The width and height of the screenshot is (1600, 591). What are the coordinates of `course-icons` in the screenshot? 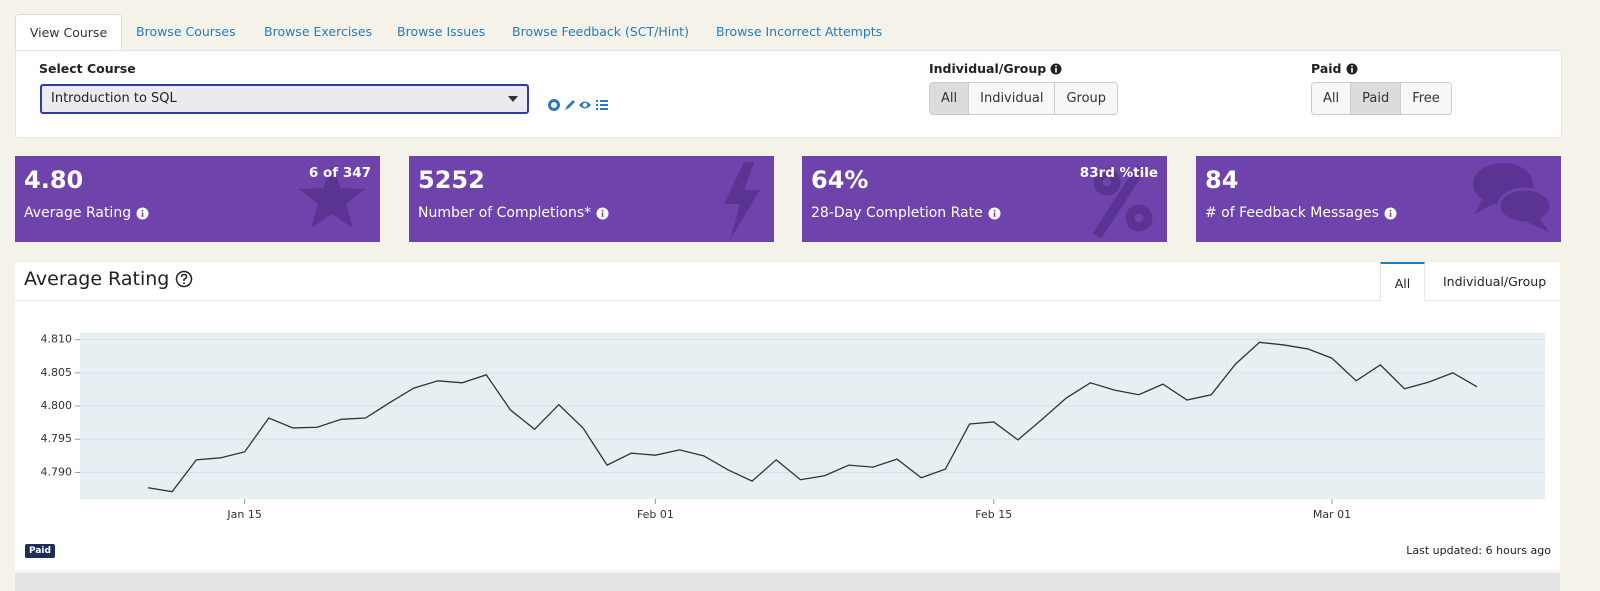 It's located at (578, 105).